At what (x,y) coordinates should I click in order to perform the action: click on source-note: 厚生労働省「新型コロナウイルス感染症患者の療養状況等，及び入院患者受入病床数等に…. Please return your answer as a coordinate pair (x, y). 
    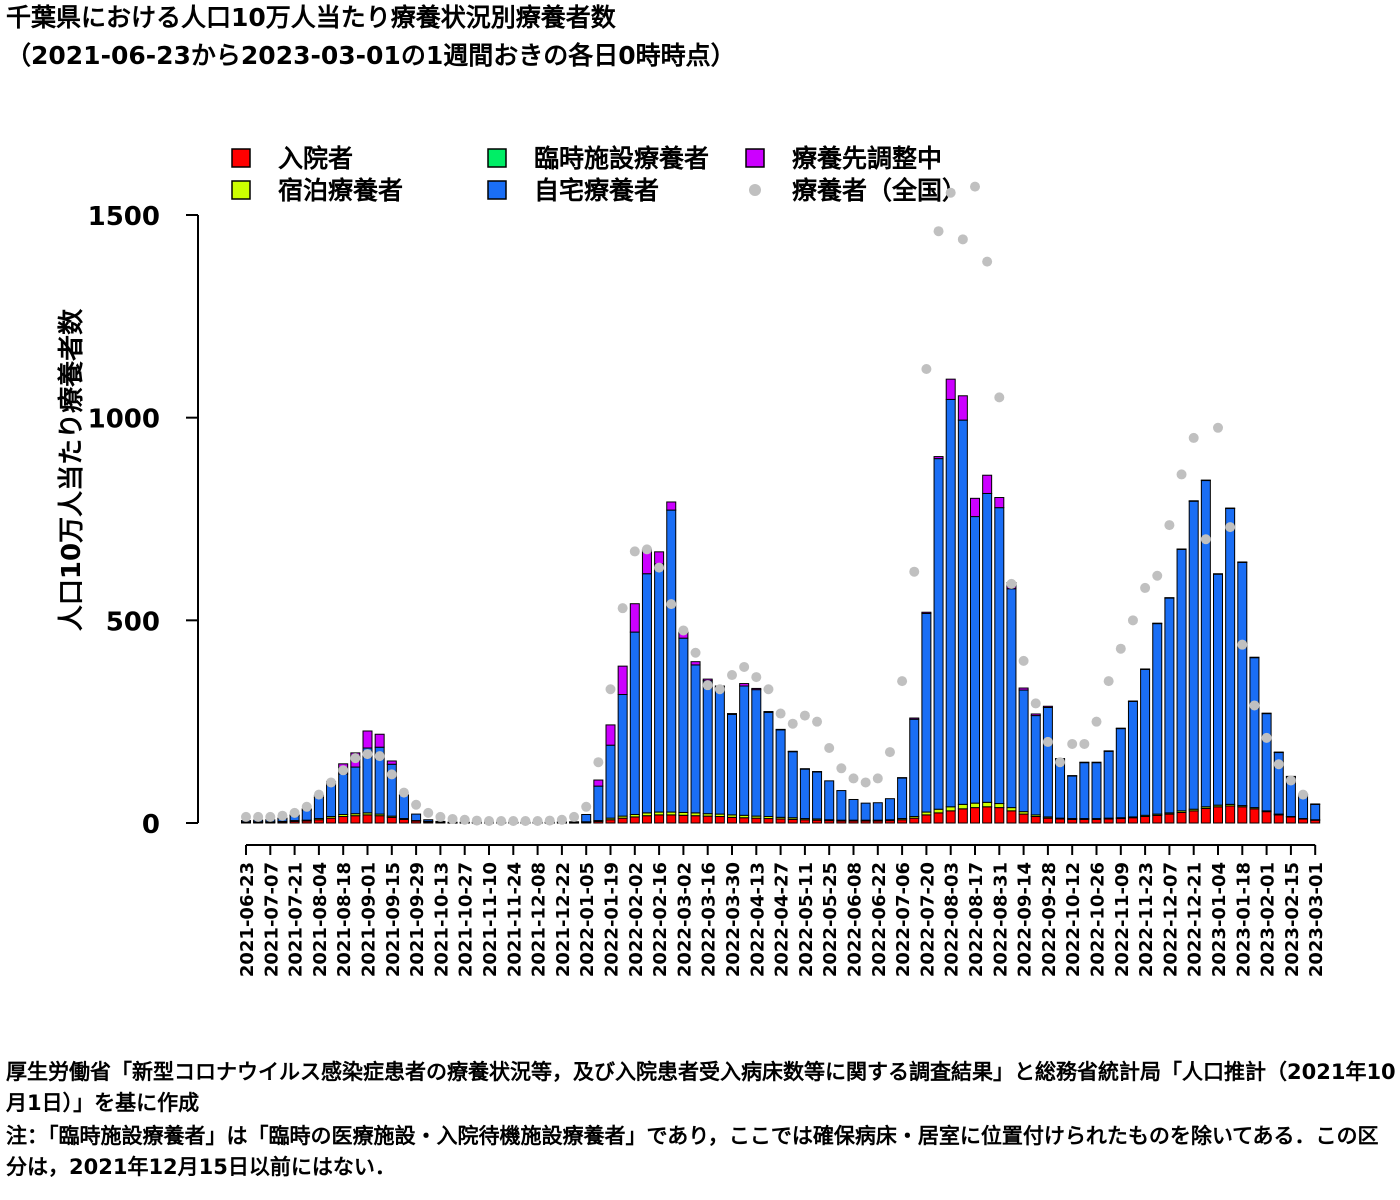
    Looking at the image, I should click on (701, 1088).